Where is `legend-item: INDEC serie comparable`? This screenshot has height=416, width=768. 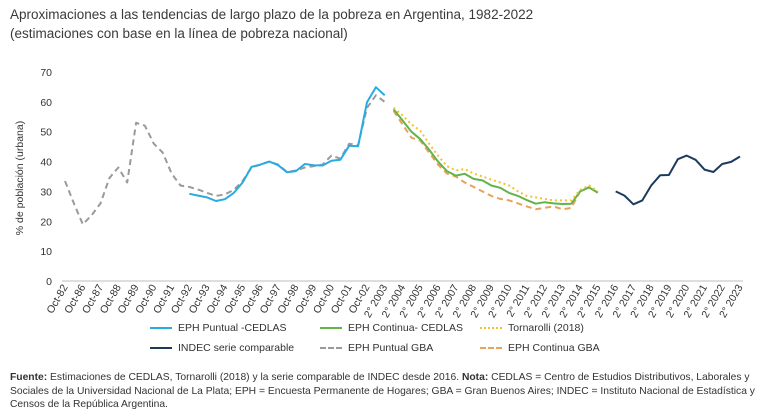
legend-item: INDEC serie comparable is located at coordinates (222, 348).